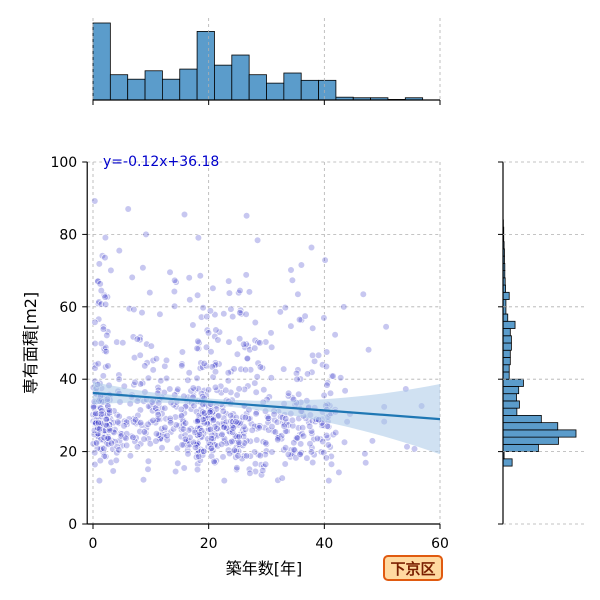 This screenshot has height=600, width=600. What do you see at coordinates (68, 308) in the screenshot?
I see `y-tick-label: 60` at bounding box center [68, 308].